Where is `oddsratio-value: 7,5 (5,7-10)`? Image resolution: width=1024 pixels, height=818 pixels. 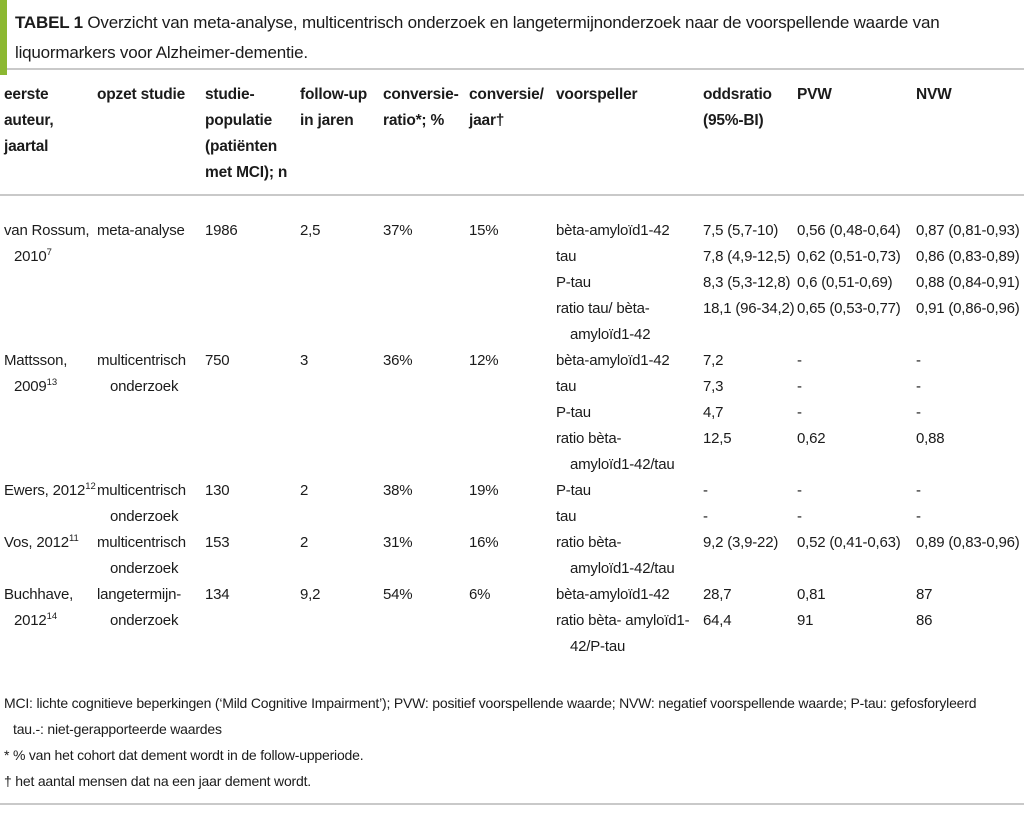
oddsratio-value: 7,5 (5,7-10) is located at coordinates (741, 230).